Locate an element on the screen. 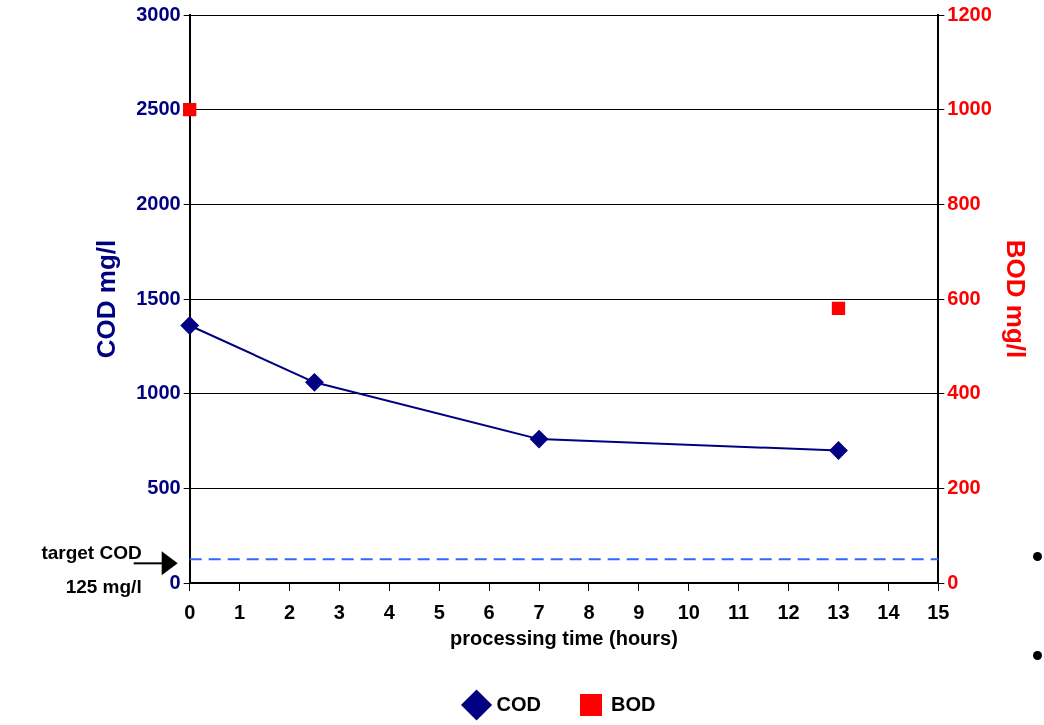  x-tick-label: 10 is located at coordinates (688, 611).